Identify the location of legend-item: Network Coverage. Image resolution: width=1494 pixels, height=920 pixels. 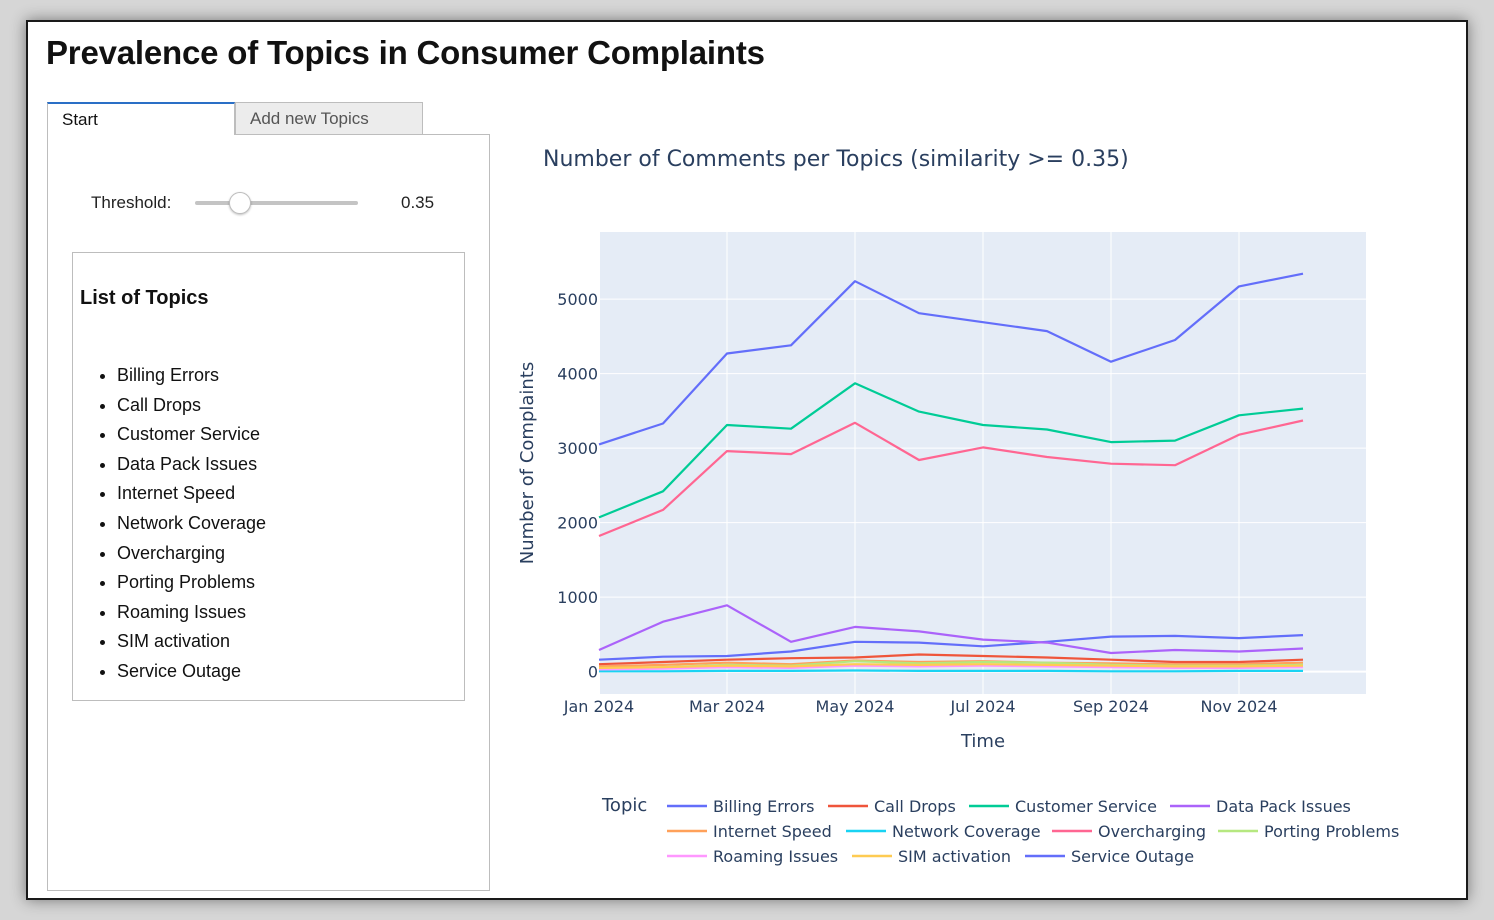
(966, 831).